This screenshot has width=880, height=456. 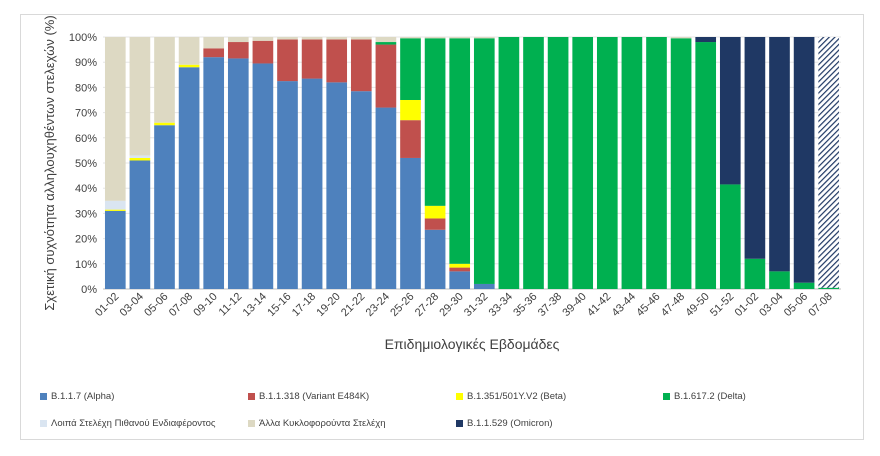 I want to click on x-tick-label: 19-20, so click(x=328, y=305).